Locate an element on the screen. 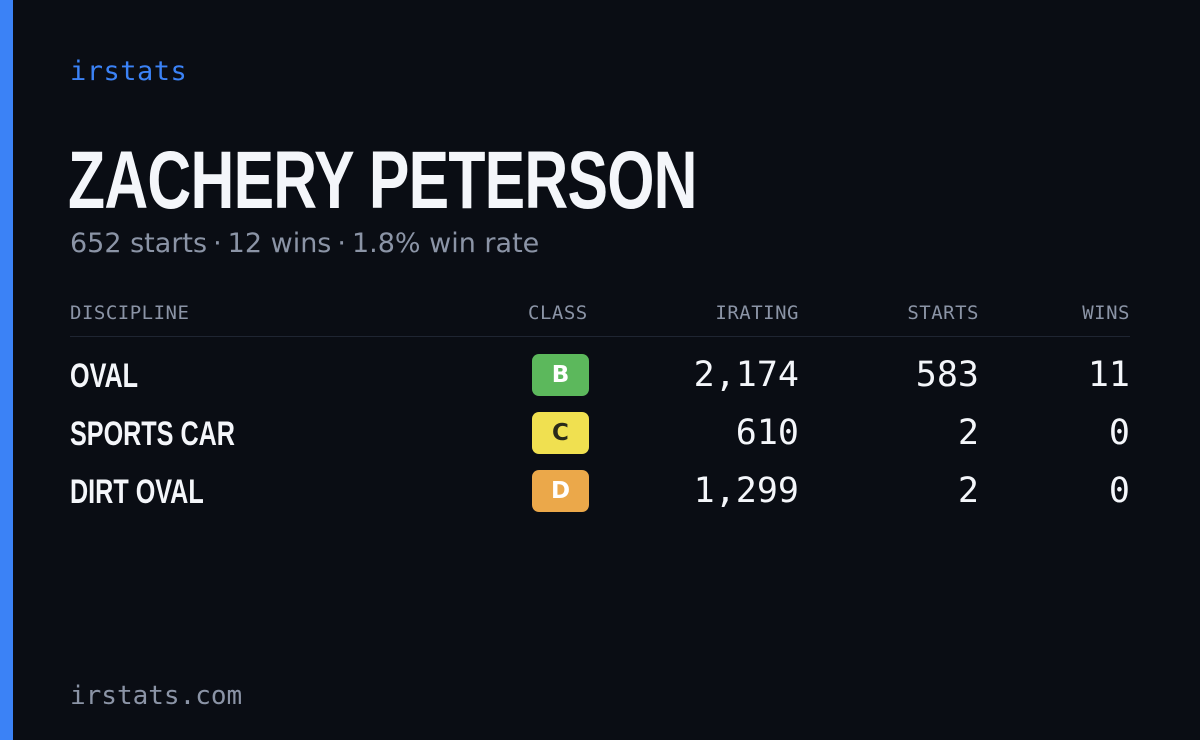 The image size is (1200, 740). table-row: DIRT OVAL D 1,299 2 0 is located at coordinates (600, 482).